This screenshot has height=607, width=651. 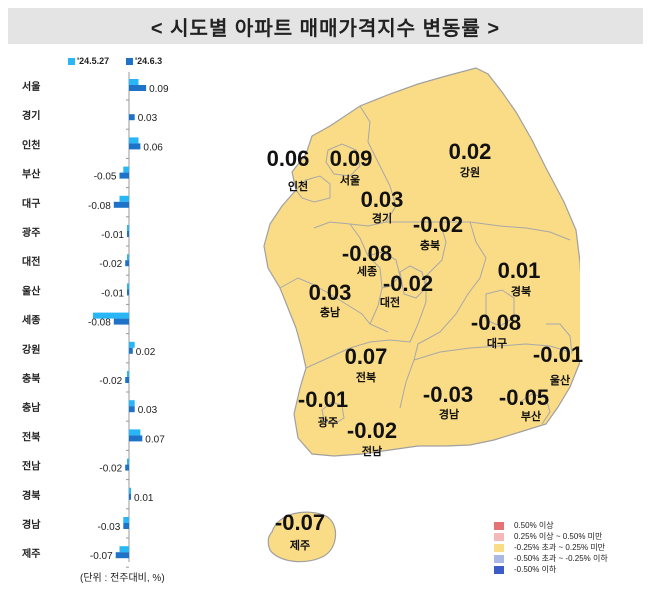 What do you see at coordinates (129, 62) in the screenshot?
I see `legend-swatch-curr` at bounding box center [129, 62].